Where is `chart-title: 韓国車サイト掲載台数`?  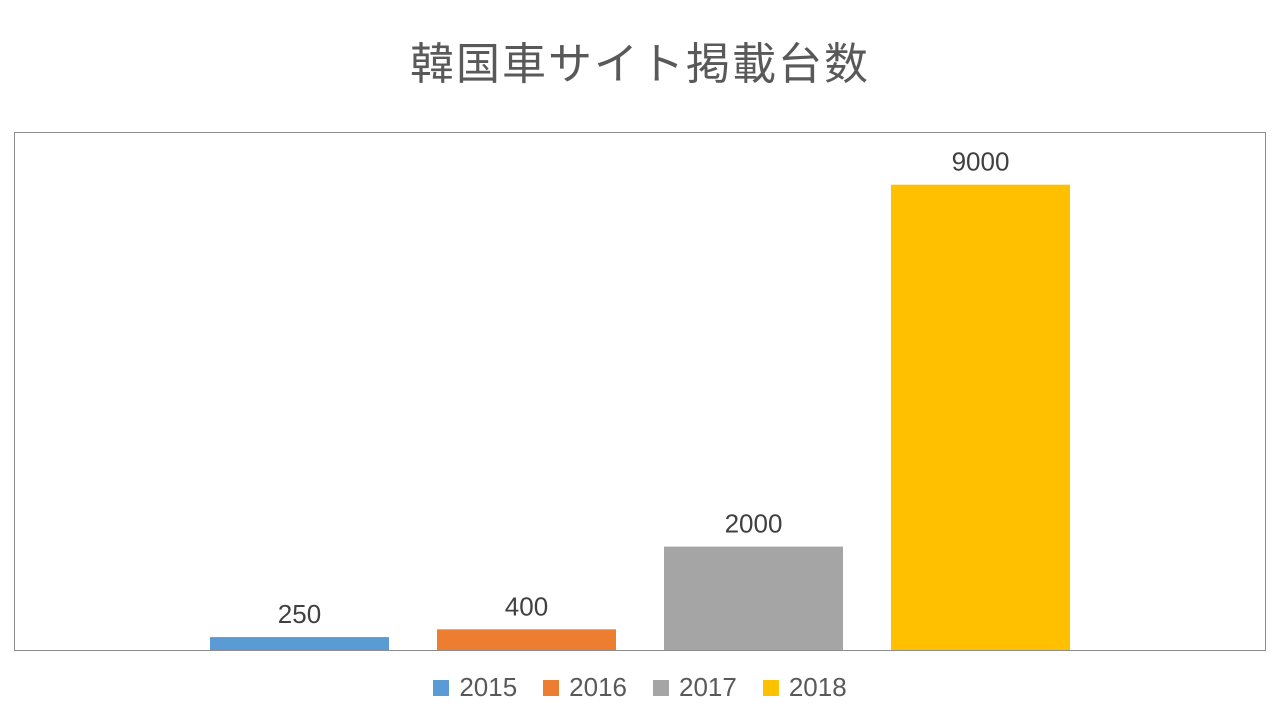 chart-title: 韓国車サイト掲載台数 is located at coordinates (640, 64).